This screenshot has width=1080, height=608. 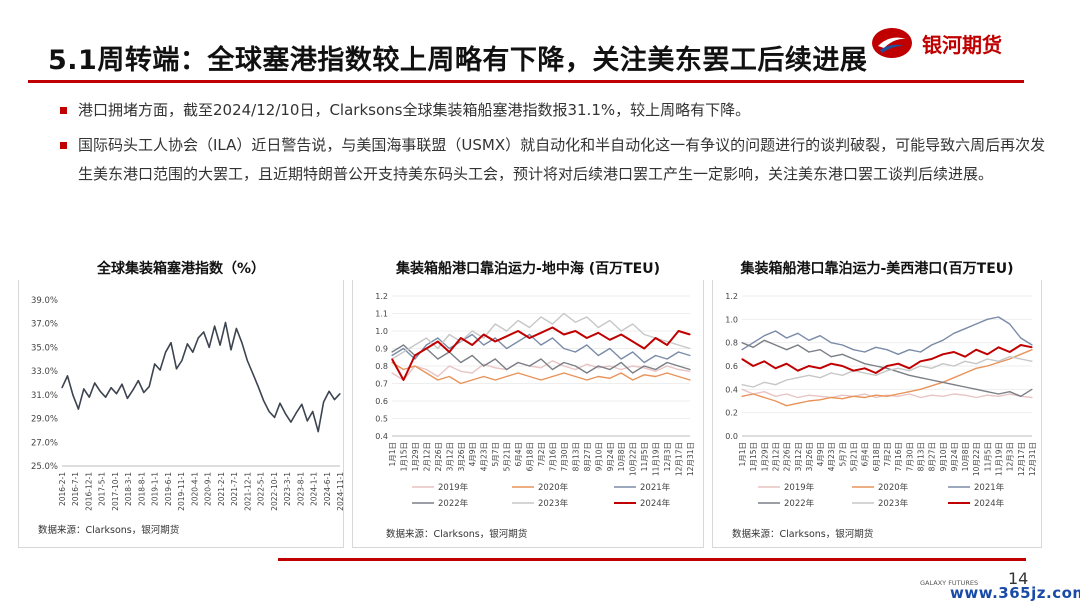 What do you see at coordinates (541, 454) in the screenshot?
I see `x-tick-label: 7月2日` at bounding box center [541, 454].